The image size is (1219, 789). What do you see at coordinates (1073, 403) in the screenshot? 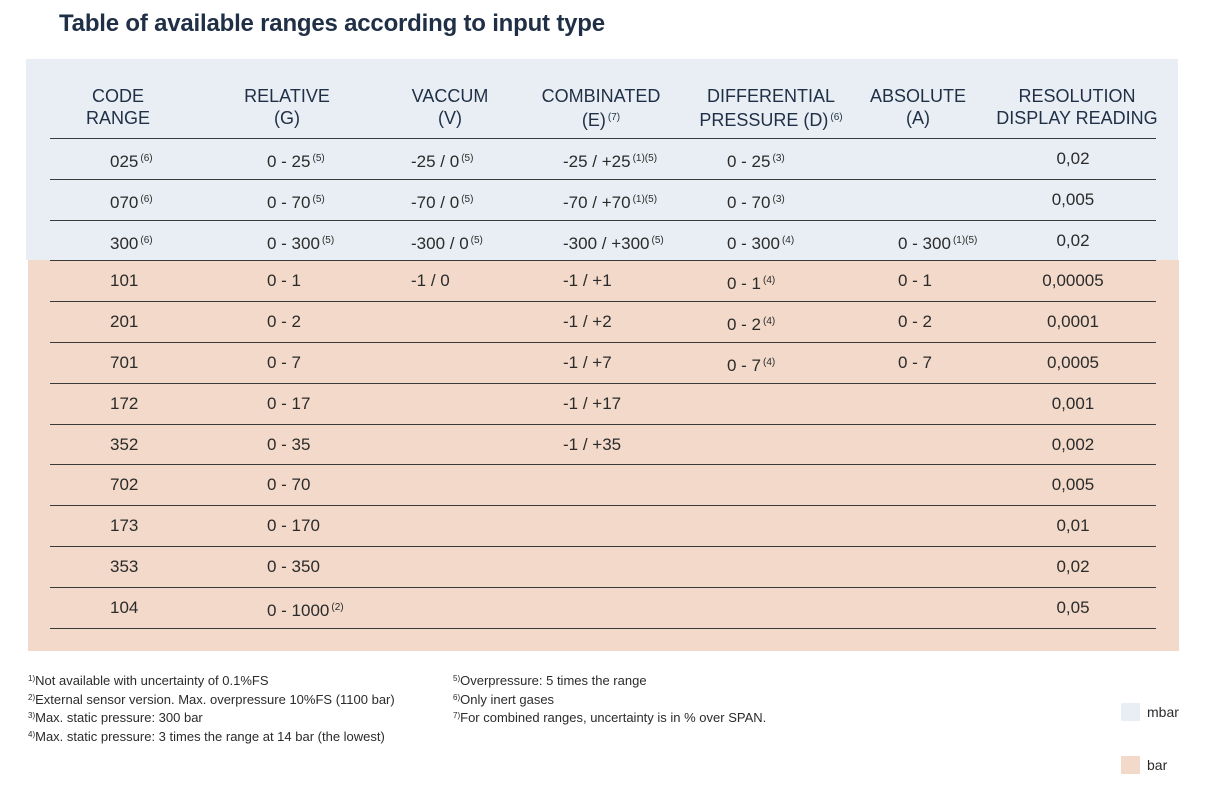
I see `cell-resolution: 0,001` at bounding box center [1073, 403].